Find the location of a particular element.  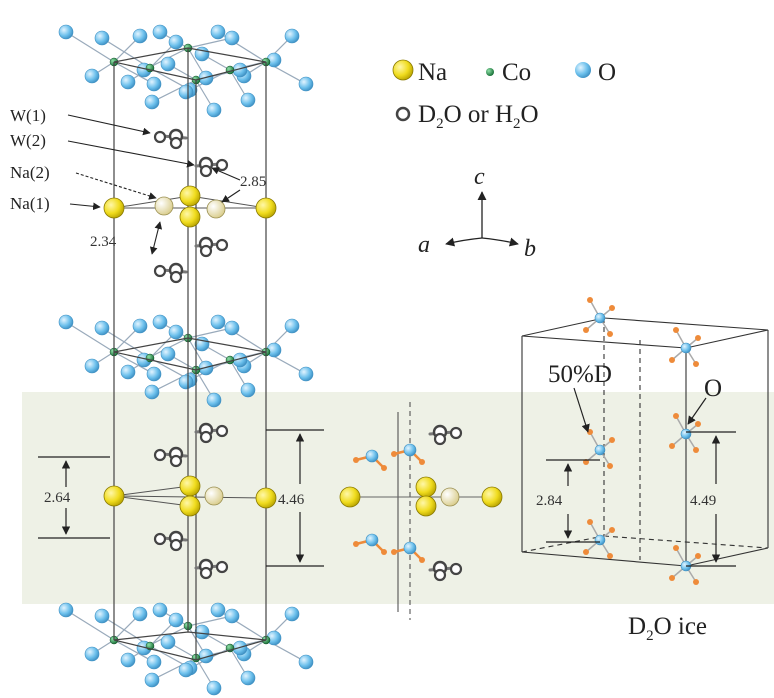

label-na1: Na(1) is located at coordinates (30, 203).